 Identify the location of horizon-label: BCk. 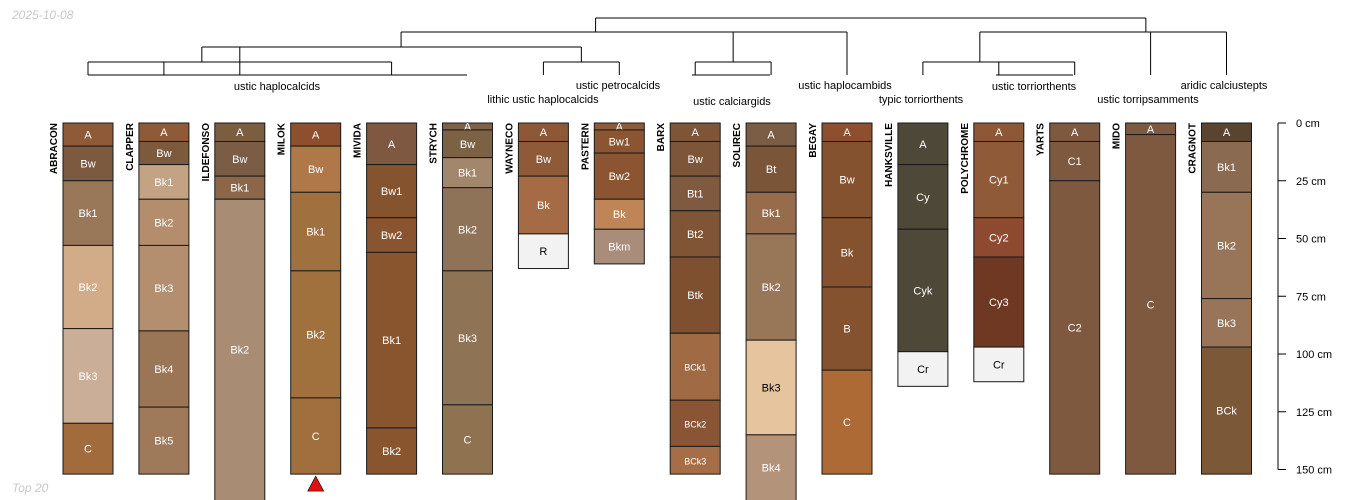
(1226, 412).